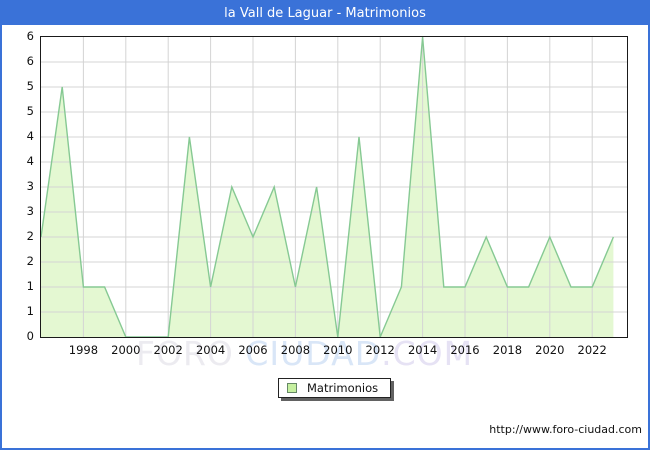 This screenshot has height=450, width=650. I want to click on watermark-foro: FORO, so click(185, 353).